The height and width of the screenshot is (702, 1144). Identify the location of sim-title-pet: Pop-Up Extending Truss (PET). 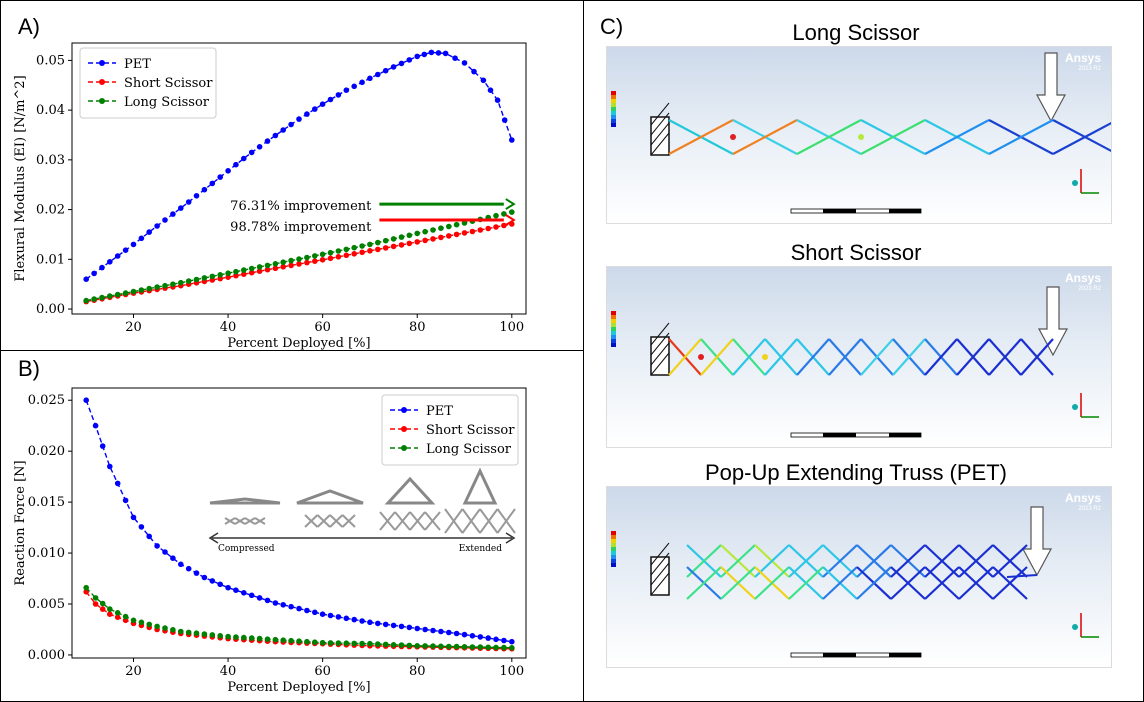
(855, 472).